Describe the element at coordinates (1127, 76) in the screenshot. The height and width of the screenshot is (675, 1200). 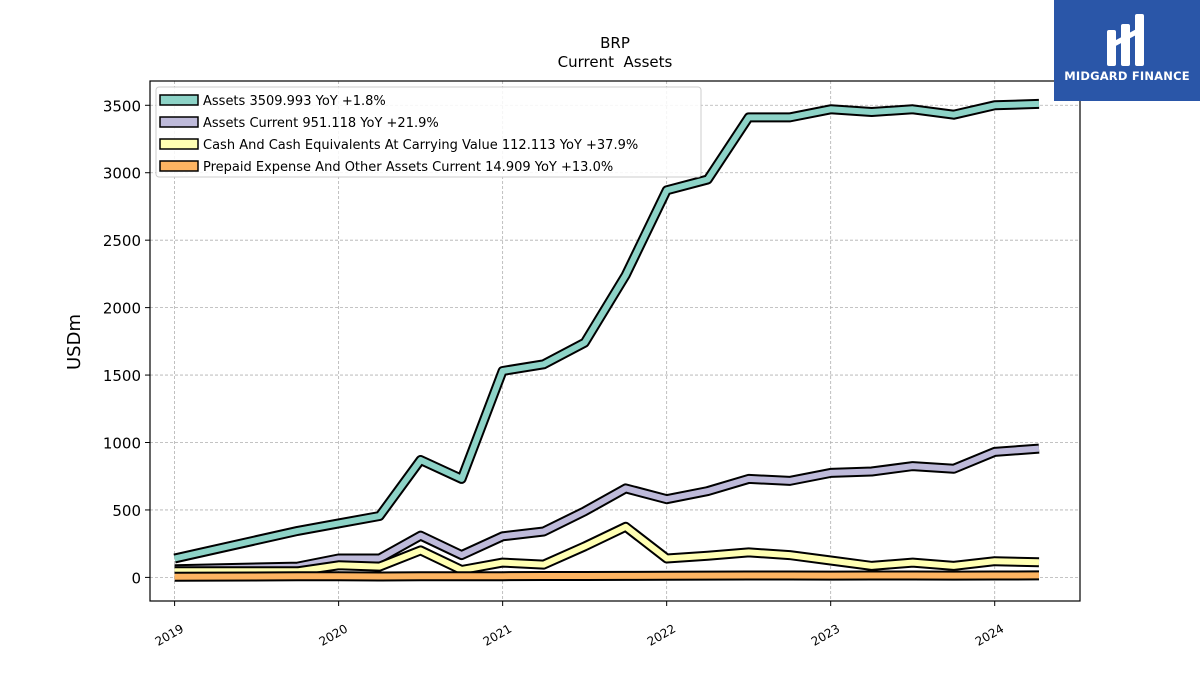
I see `logo-text: MIDGARD FINANCE` at that location.